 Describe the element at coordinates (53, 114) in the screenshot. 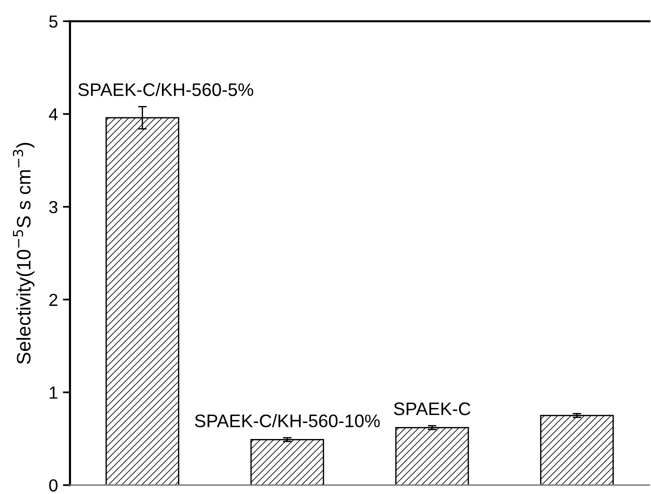

I see `y-tick-label: 4` at that location.